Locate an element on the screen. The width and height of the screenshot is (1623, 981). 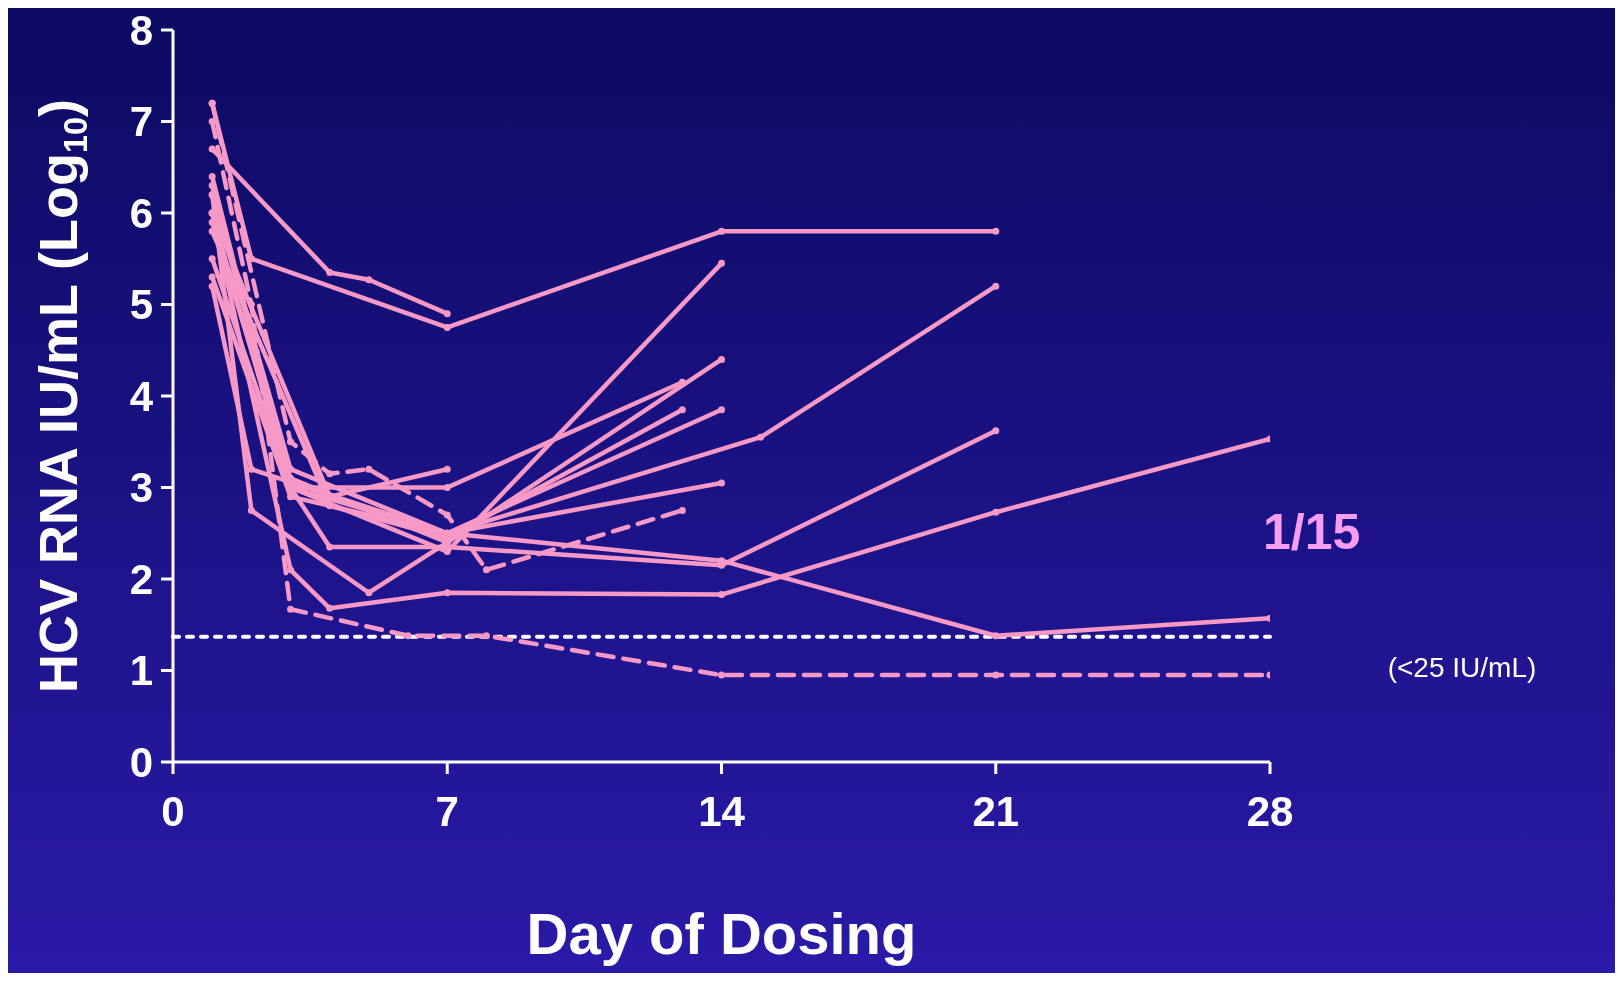
y-tick-label: 1 is located at coordinates (141, 671).